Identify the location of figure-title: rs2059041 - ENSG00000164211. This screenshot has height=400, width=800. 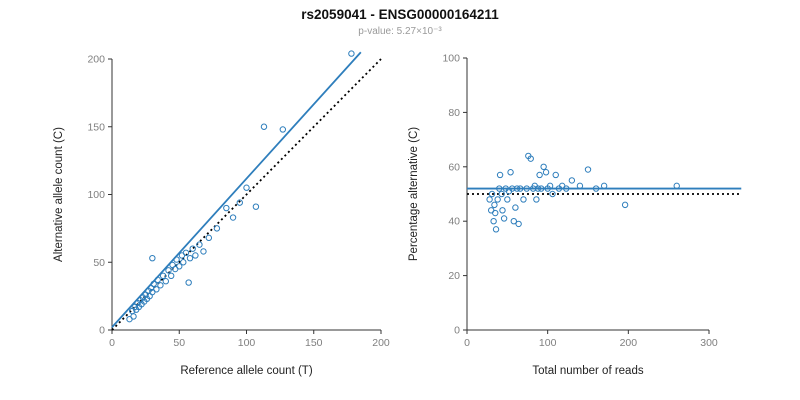
(400, 14).